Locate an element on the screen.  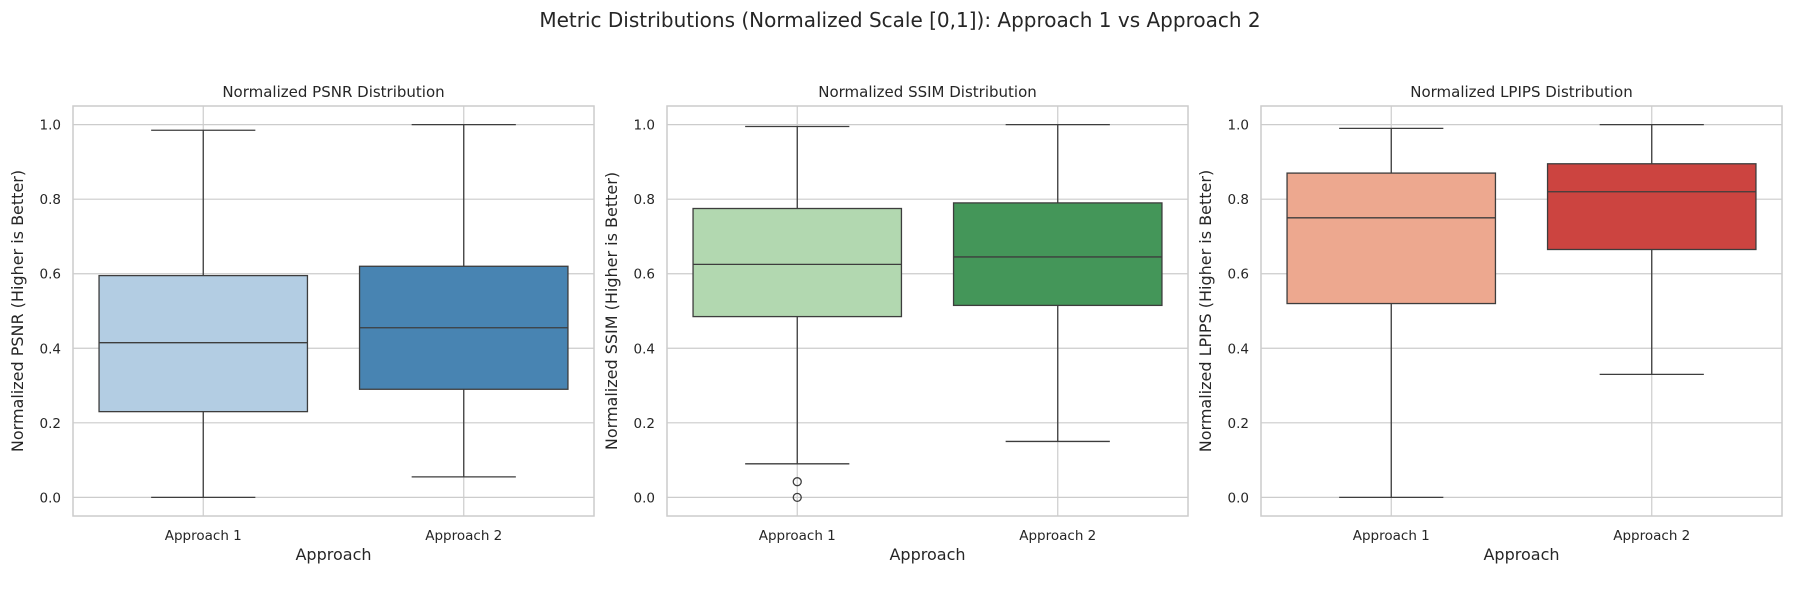
y-axis-label: Normalized LPIPS (Higher is Better) is located at coordinates (1205, 311).